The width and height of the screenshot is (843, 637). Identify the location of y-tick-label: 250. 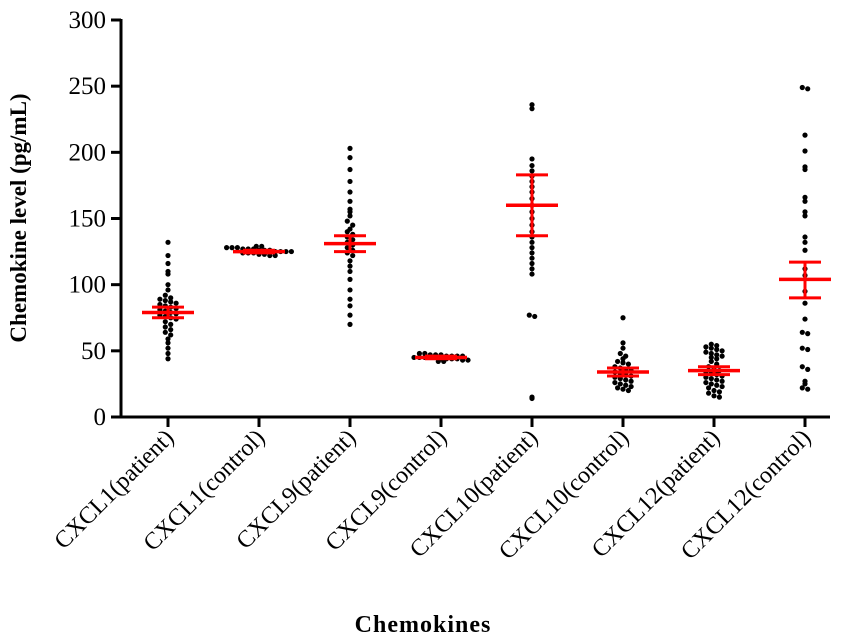
(88, 86).